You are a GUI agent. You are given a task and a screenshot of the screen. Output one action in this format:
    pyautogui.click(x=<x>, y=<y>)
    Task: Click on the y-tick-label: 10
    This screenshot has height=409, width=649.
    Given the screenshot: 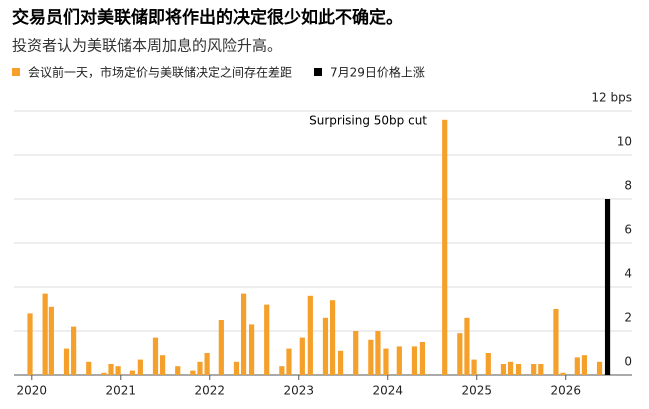 What is the action you would take?
    pyautogui.click(x=624, y=142)
    